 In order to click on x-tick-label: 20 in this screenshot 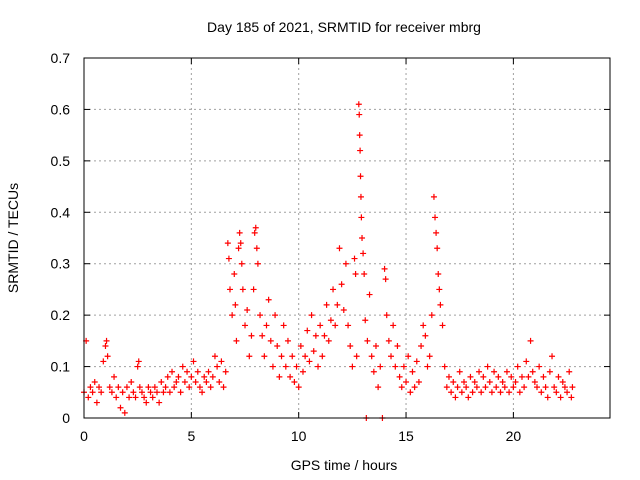, I will do `click(514, 436)`.